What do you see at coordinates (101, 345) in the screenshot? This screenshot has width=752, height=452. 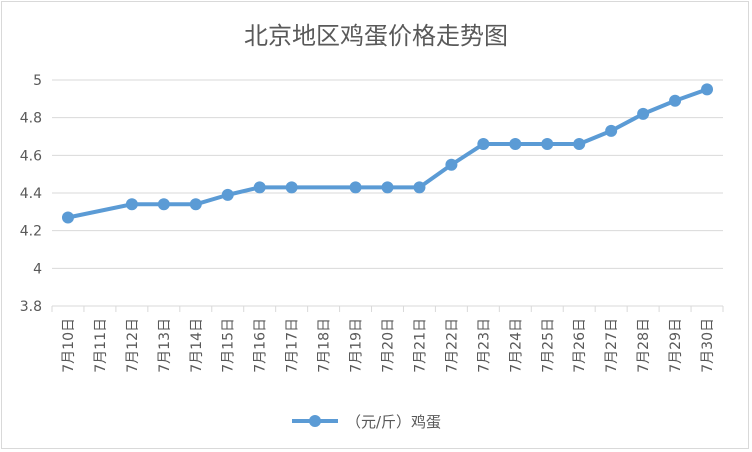 I see `x-tick-label: 7月11日` at bounding box center [101, 345].